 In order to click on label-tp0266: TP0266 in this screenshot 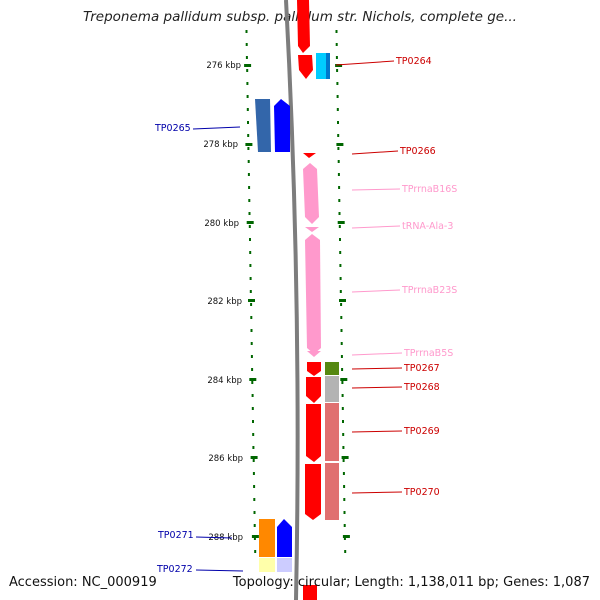, I will do `click(417, 151)`.